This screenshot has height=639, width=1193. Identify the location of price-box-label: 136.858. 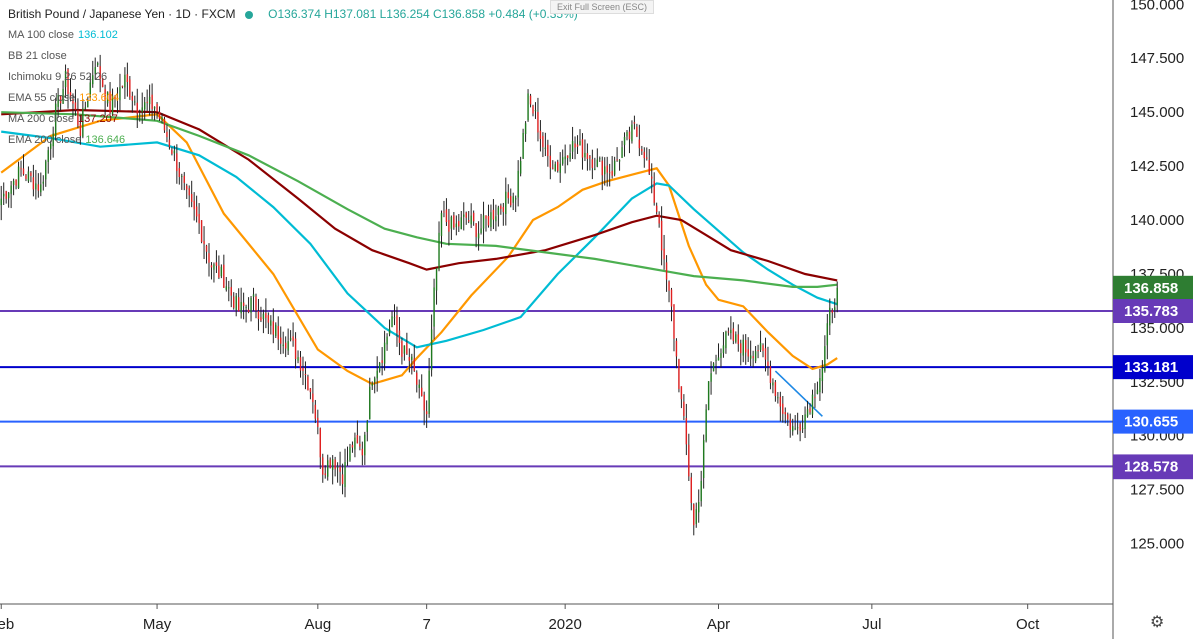
(1151, 288).